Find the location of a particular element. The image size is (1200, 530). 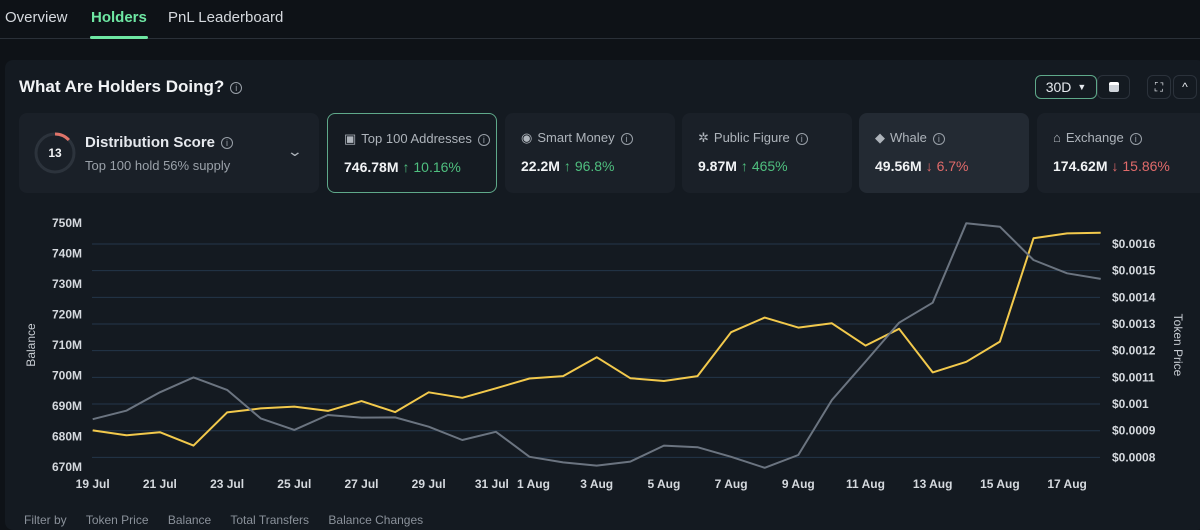

y2-tick-label: $0.0015 is located at coordinates (1134, 271).